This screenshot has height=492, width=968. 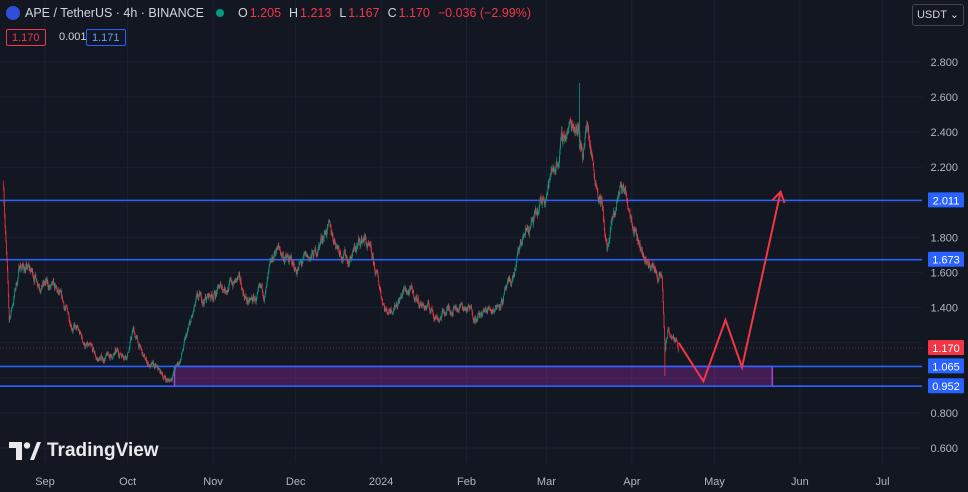 I want to click on sell-price-button: 1.170, so click(x=26, y=37).